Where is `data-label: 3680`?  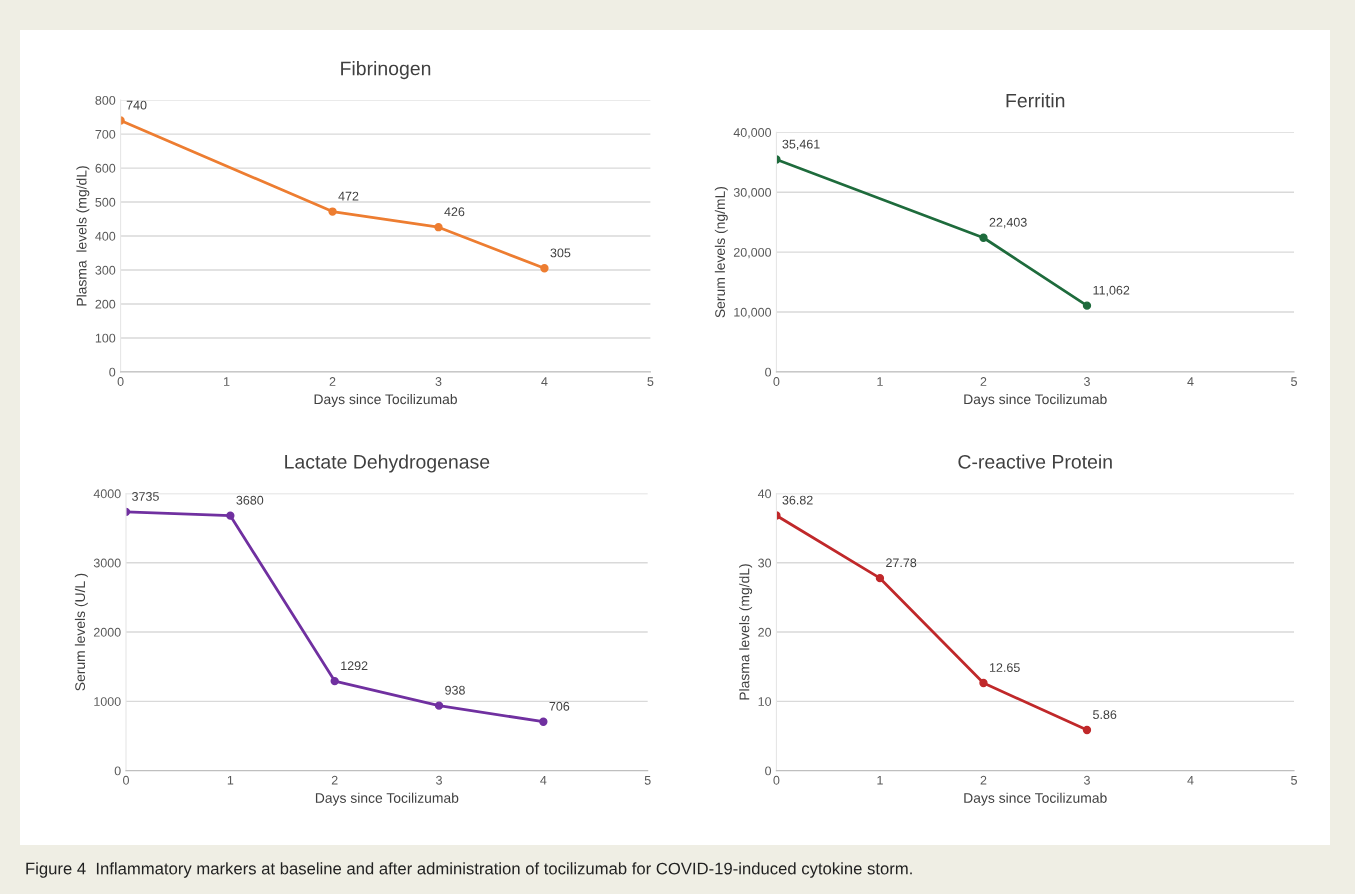 data-label: 3680 is located at coordinates (250, 500).